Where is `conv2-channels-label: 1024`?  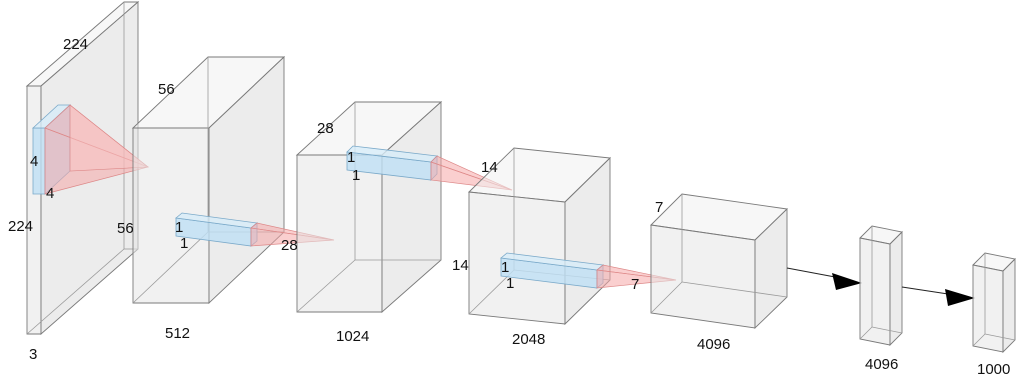
conv2-channels-label: 1024 is located at coordinates (352, 336).